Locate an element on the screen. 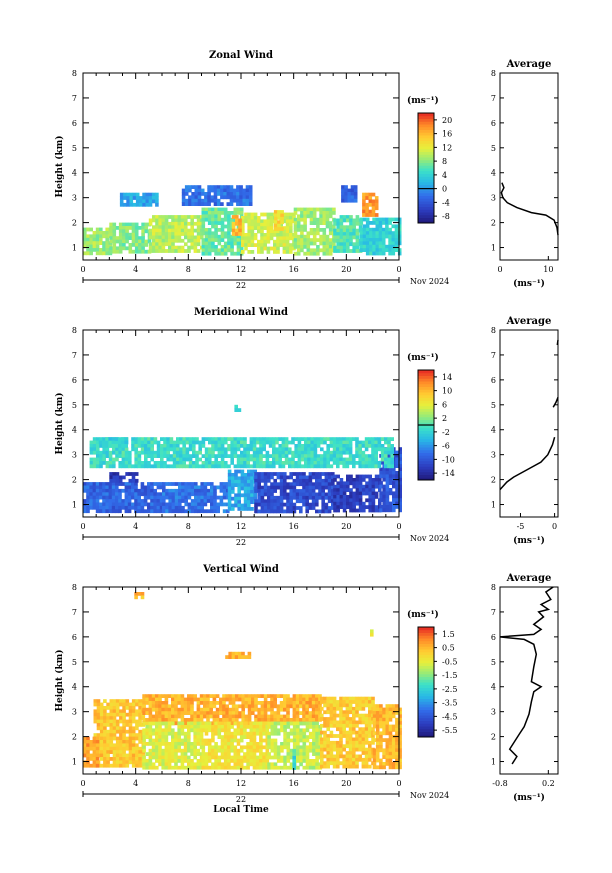  colorbar-band is located at coordinates (426, 126).